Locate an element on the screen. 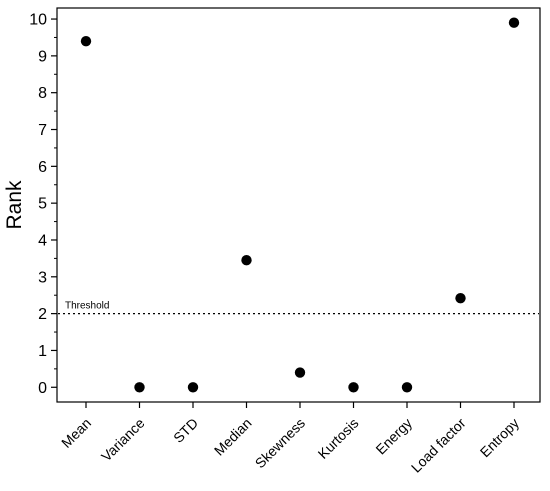 This screenshot has height=491, width=550. y-axis: 0 1 2 3 4 5 6 7 8 9 10 is located at coordinates (43, 204).